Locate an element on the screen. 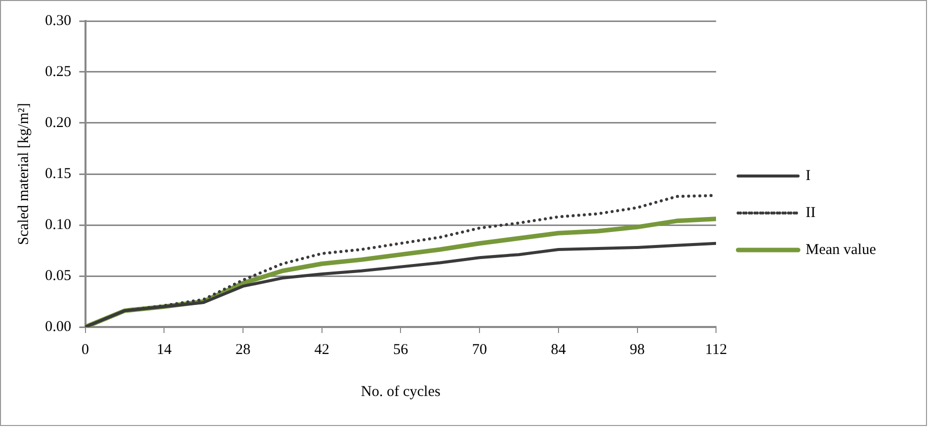 The width and height of the screenshot is (929, 428). x-tick-label: 112 is located at coordinates (716, 350).